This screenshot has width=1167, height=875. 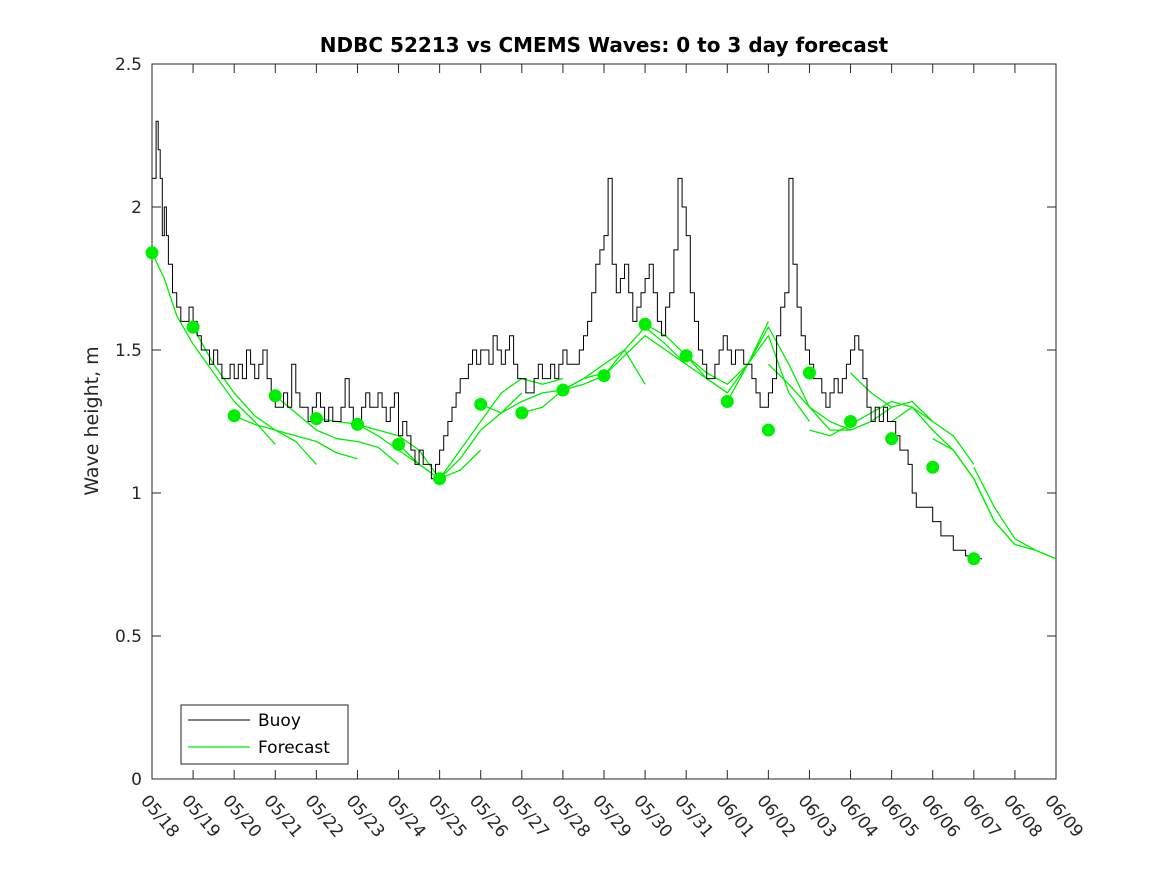 I want to click on y-tick-label: 1, so click(x=136, y=494).